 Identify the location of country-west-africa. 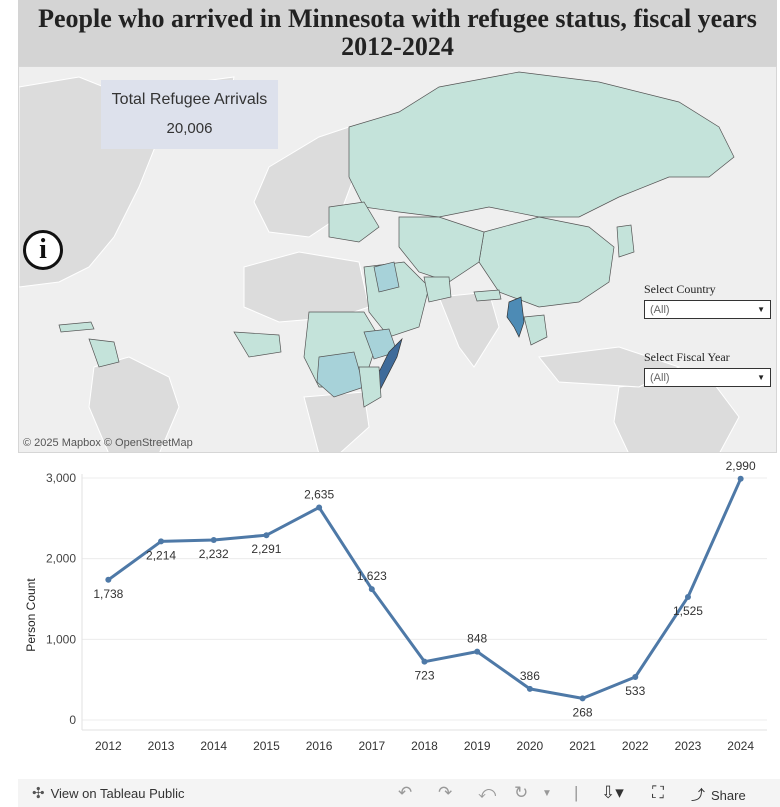
(257, 344).